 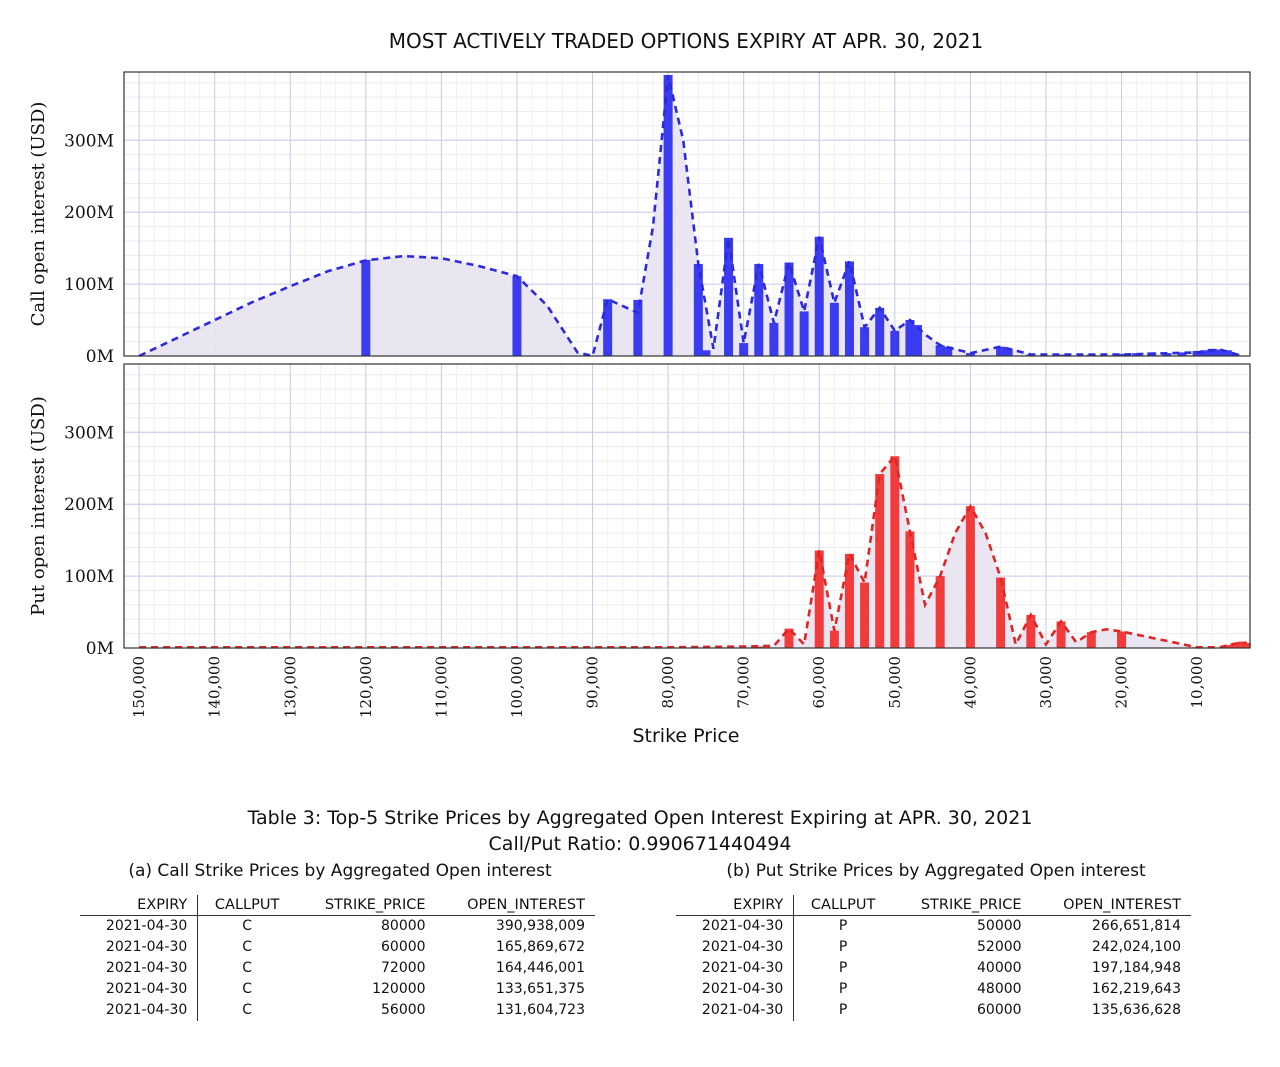 I want to click on x-tick-label: 110,000, so click(x=441, y=687).